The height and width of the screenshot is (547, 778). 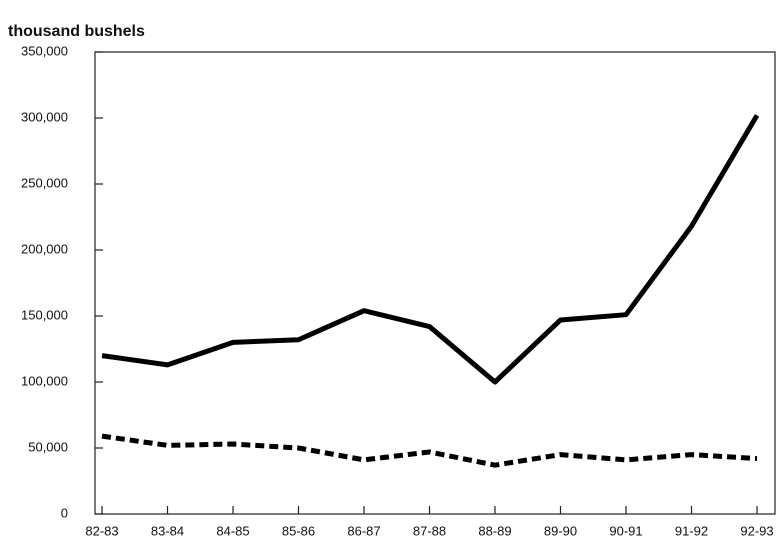 I want to click on y-tick-label: 250,000, so click(x=44, y=182).